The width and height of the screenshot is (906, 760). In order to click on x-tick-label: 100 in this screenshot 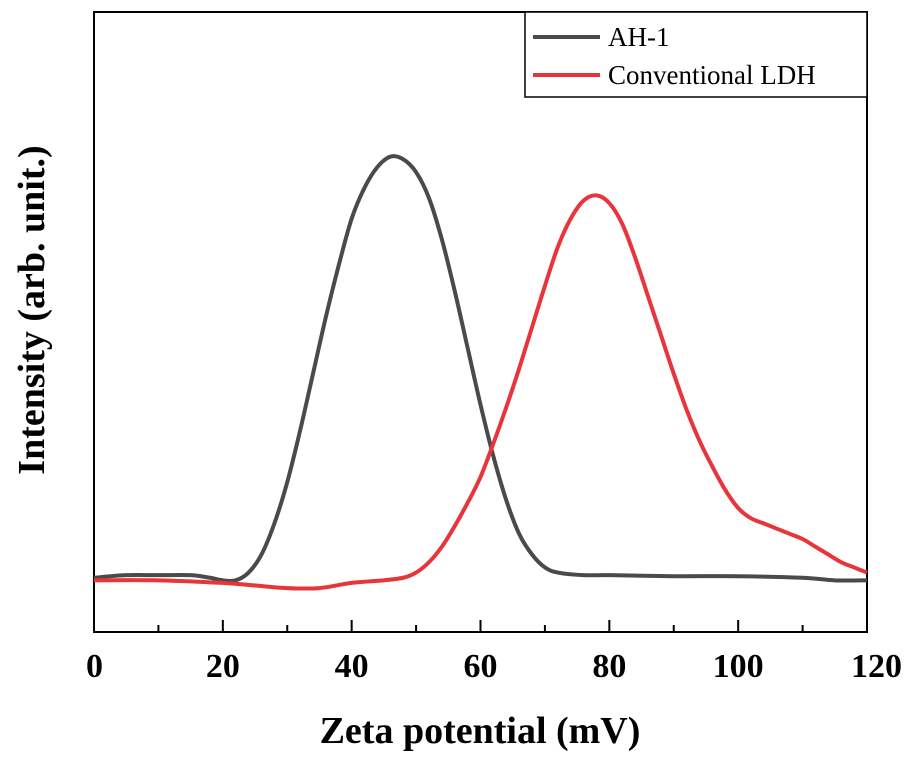, I will do `click(738, 666)`.